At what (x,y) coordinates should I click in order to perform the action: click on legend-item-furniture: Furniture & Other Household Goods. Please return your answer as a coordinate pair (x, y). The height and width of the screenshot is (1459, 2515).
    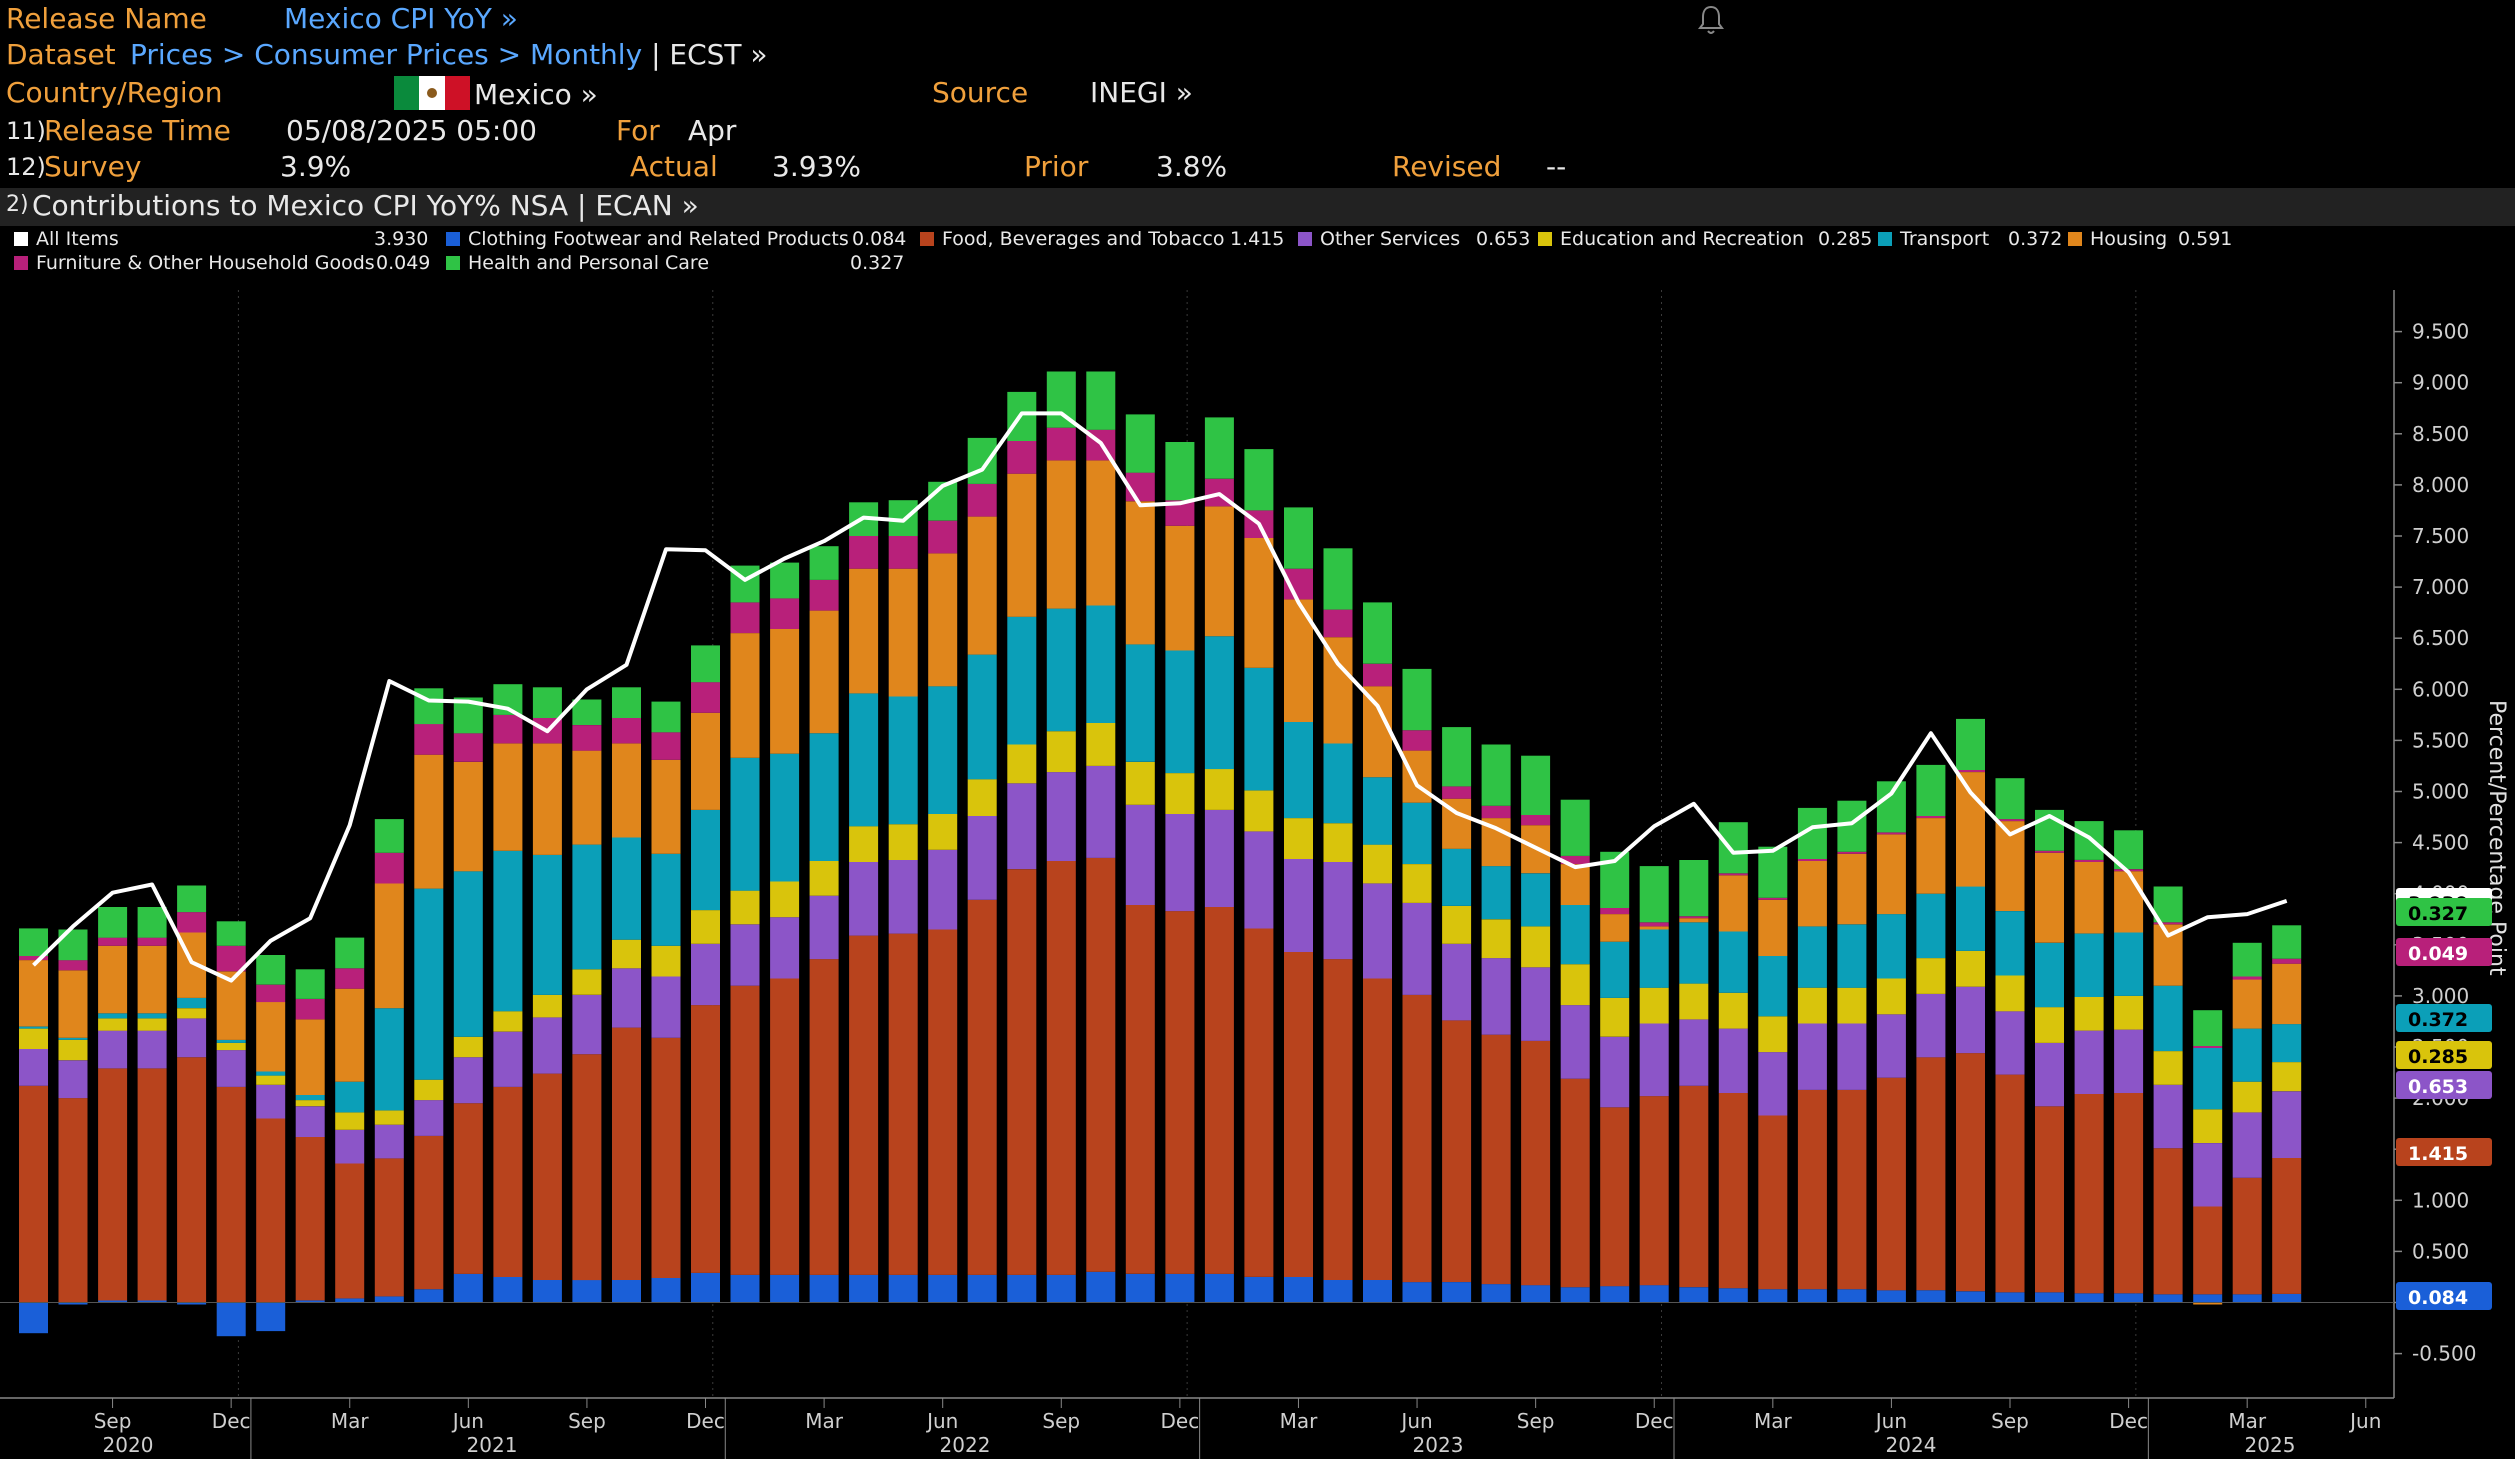
    Looking at the image, I should click on (194, 263).